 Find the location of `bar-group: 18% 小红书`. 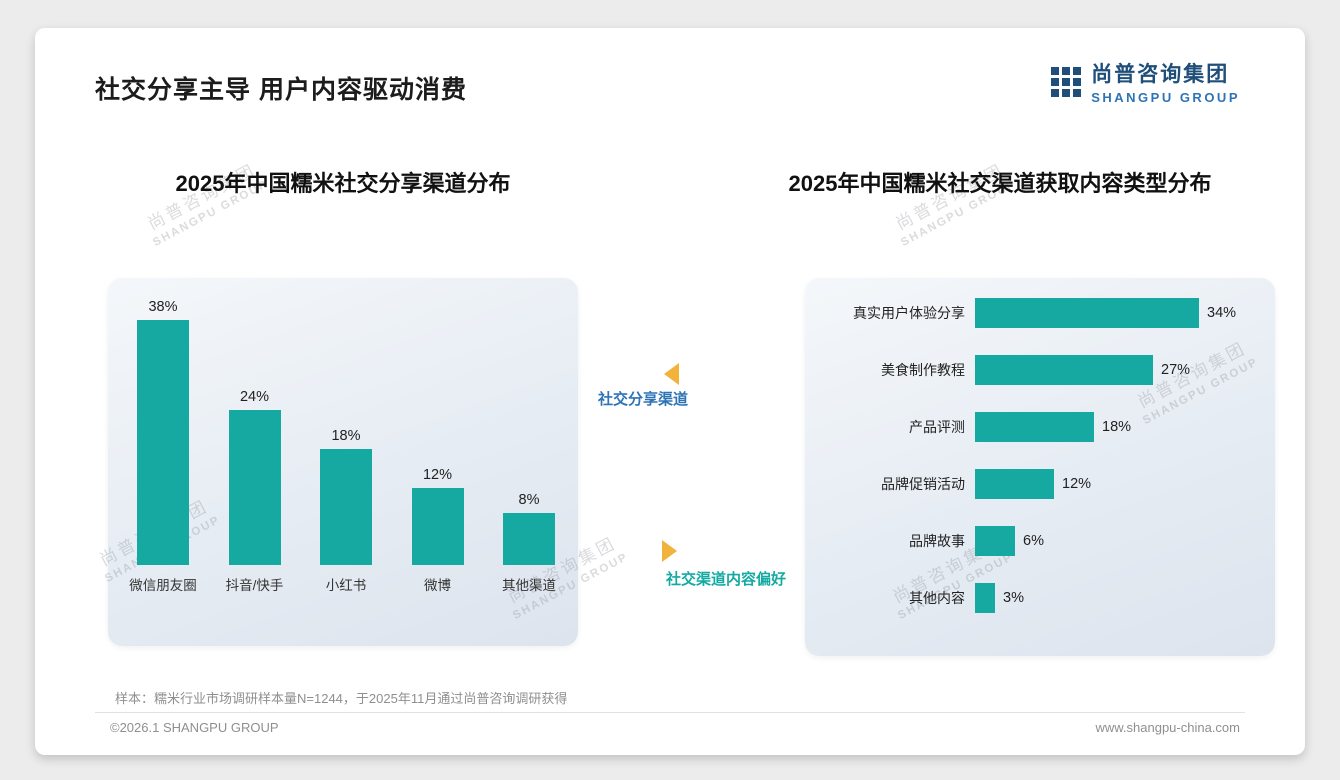

bar-group: 18% 小红书 is located at coordinates (346, 443).